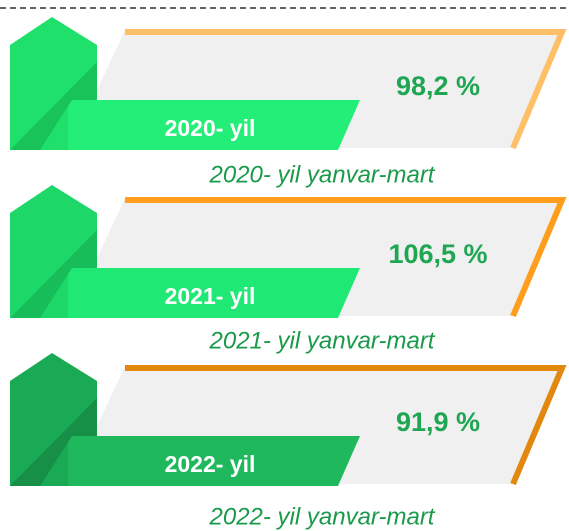 This screenshot has height=531, width=569. I want to click on year-label: 2020- yil, so click(210, 128).